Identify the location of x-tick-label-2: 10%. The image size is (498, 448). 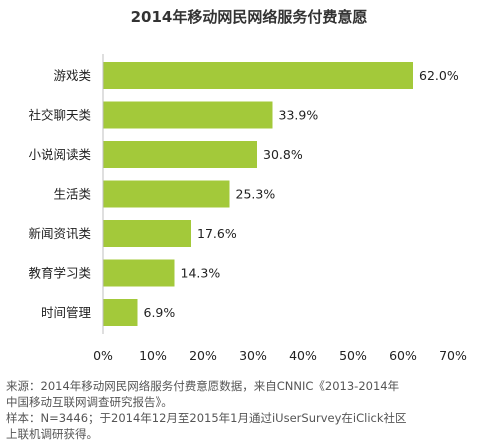
(153, 355).